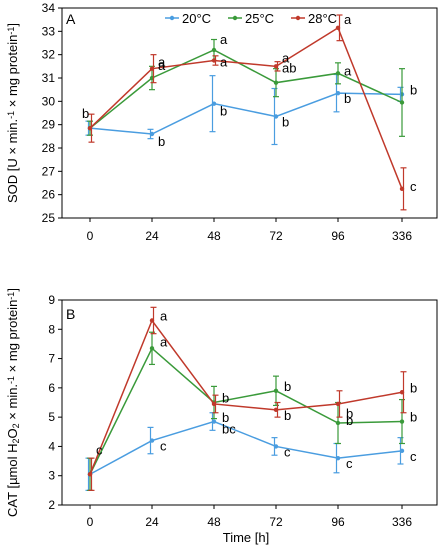  Describe the element at coordinates (12, 479) in the screenshot. I see `y-axis-title-part: CAT [µmol H` at that location.